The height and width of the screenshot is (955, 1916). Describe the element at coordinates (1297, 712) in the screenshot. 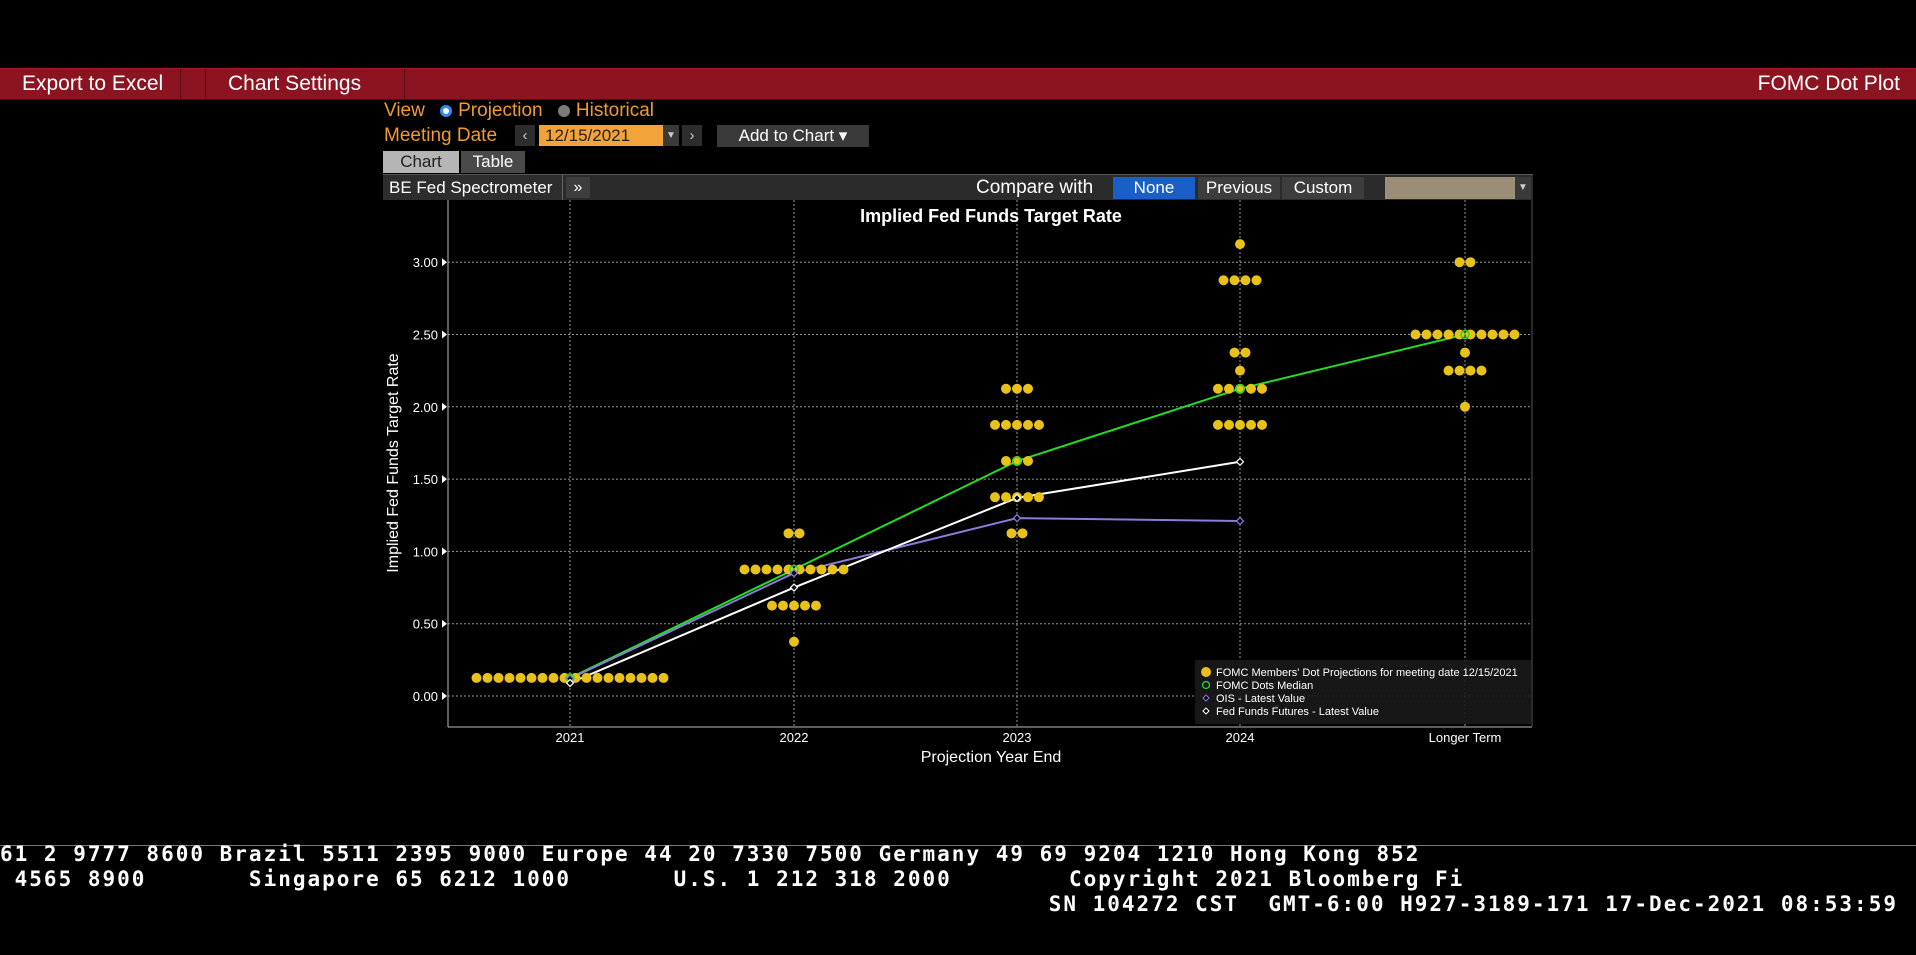

I see `legend-label: Fed Funds Futures - Latest Value` at that location.